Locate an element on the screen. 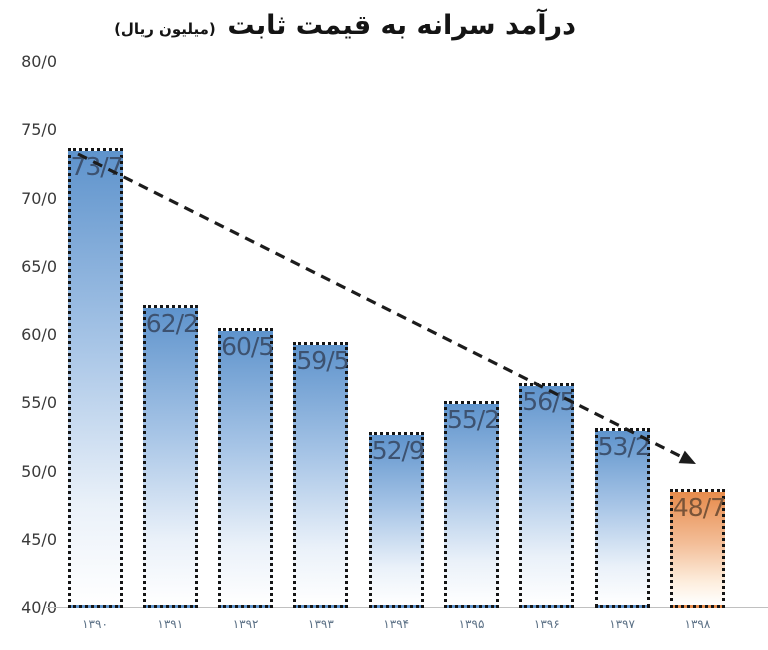 The height and width of the screenshot is (650, 768). bar-value-label: 60/5 is located at coordinates (247, 347).